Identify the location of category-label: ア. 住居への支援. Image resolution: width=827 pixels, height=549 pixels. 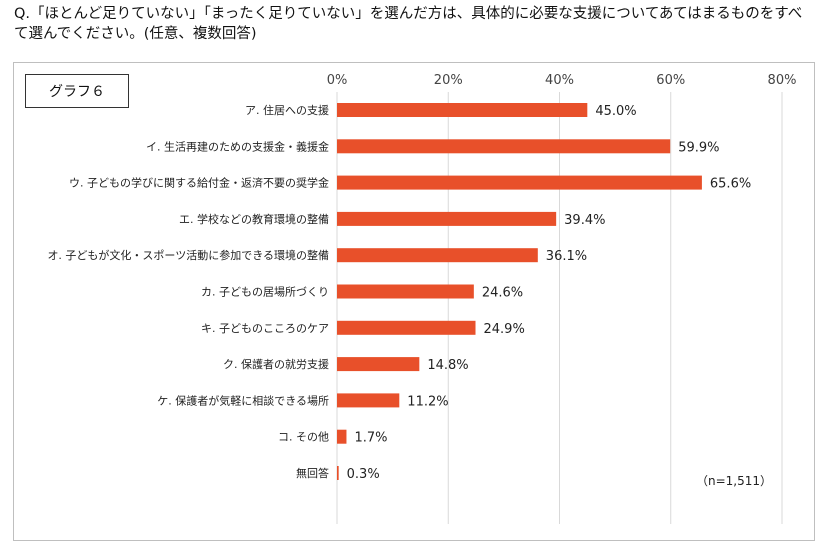
(287, 110).